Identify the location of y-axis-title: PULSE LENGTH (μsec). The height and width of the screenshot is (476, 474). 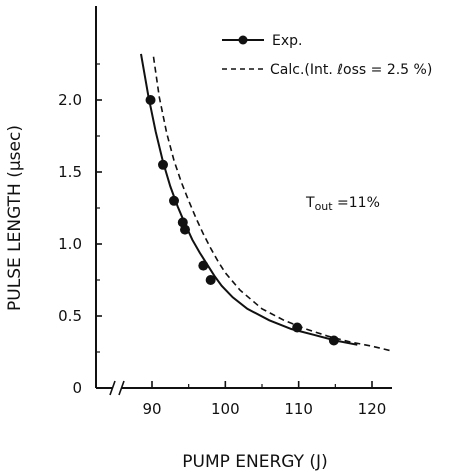
(15, 218).